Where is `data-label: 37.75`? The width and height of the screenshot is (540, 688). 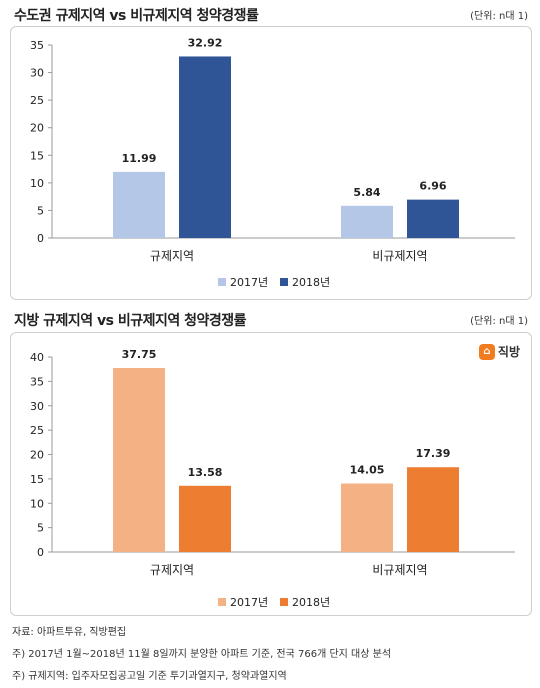 data-label: 37.75 is located at coordinates (139, 354).